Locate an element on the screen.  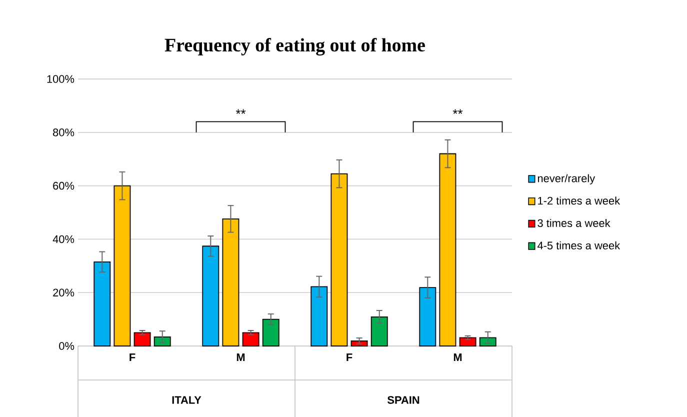
legend-label: 4-5 times a week is located at coordinates (578, 245).